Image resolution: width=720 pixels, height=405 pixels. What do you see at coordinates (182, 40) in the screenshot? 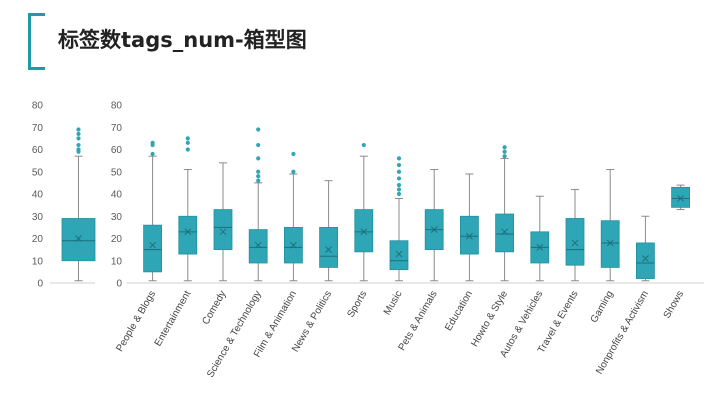
I see `page-title: 标签数tags_num-箱型图` at bounding box center [182, 40].